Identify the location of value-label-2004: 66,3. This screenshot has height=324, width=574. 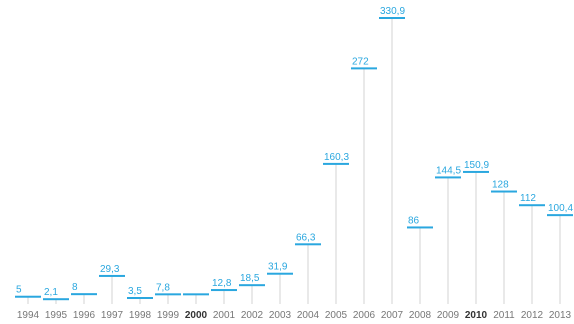
(306, 237).